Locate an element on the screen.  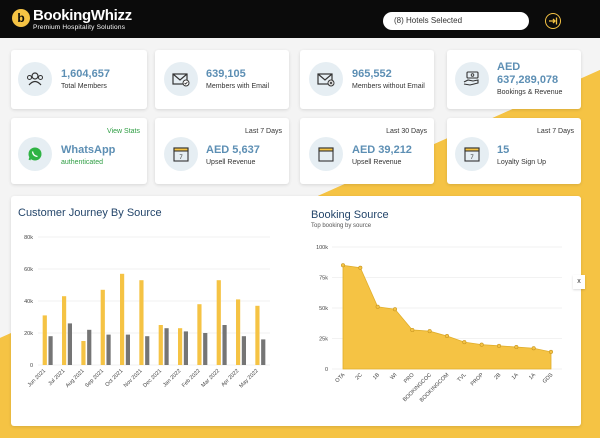
brand-name: BookingWhizz is located at coordinates (82, 15).